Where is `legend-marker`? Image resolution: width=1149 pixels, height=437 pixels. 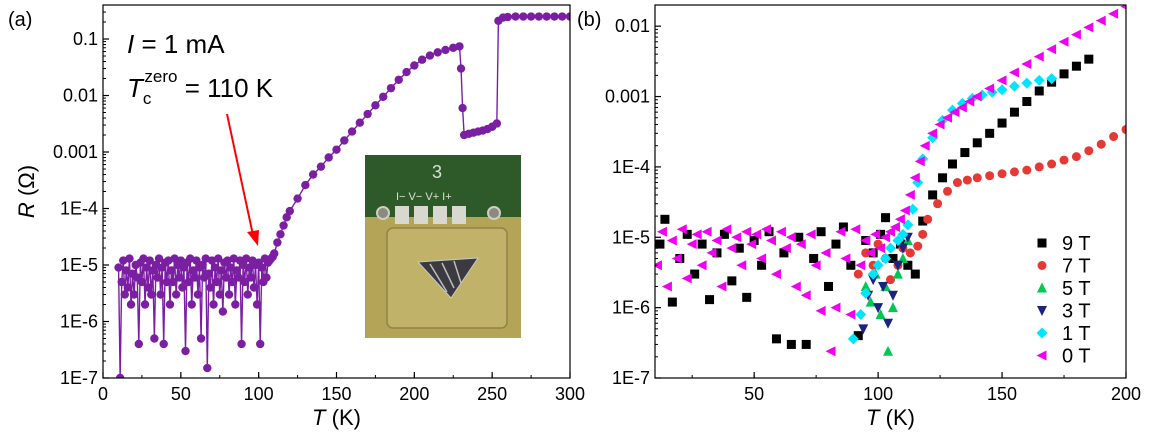
legend-marker is located at coordinates (1042, 287).